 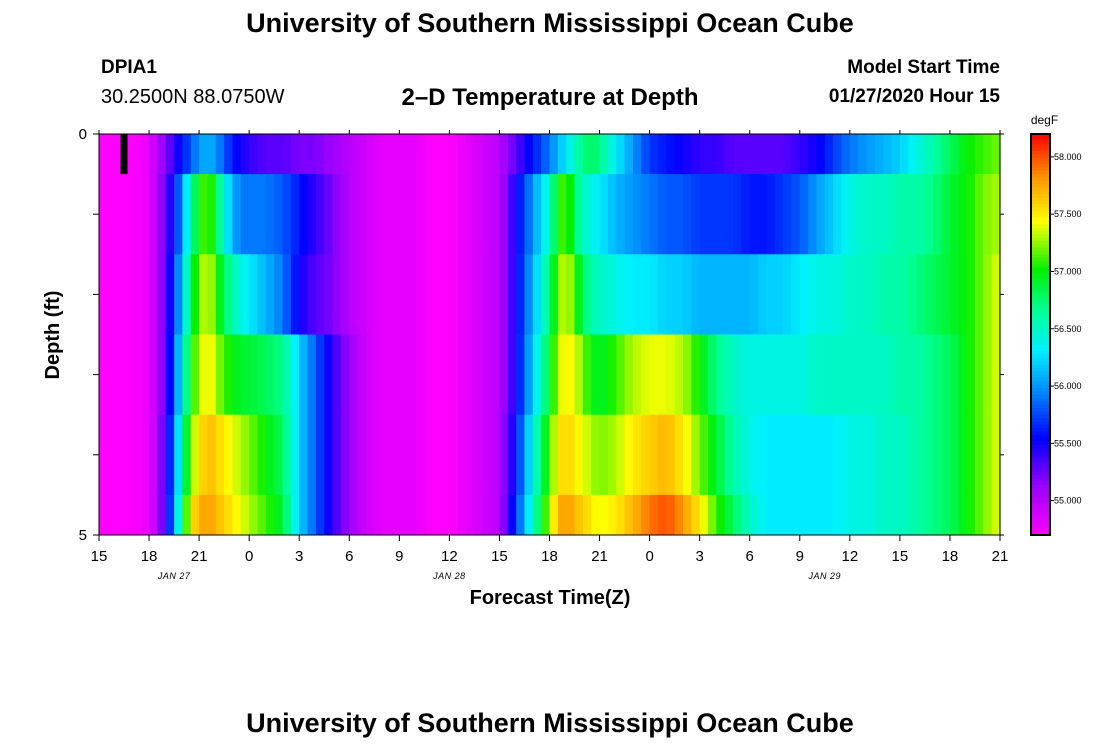 What do you see at coordinates (800, 556) in the screenshot?
I see `x-tick-label: 9` at bounding box center [800, 556].